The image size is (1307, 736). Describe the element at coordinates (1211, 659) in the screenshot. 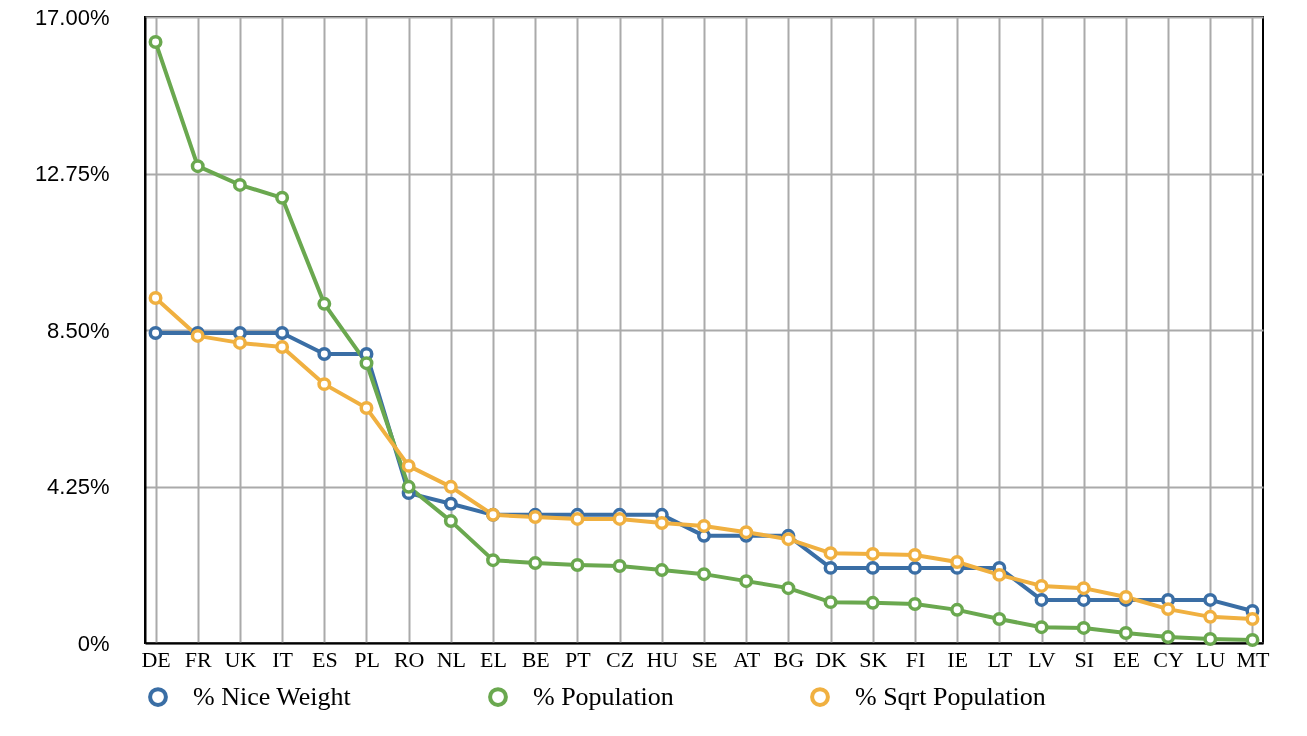

I see `x-tick-label: LU` at that location.